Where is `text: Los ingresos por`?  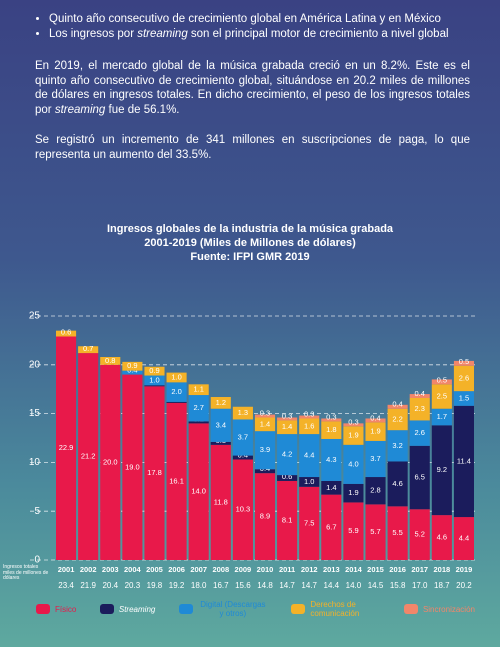
text: Los ingresos por is located at coordinates (93, 33).